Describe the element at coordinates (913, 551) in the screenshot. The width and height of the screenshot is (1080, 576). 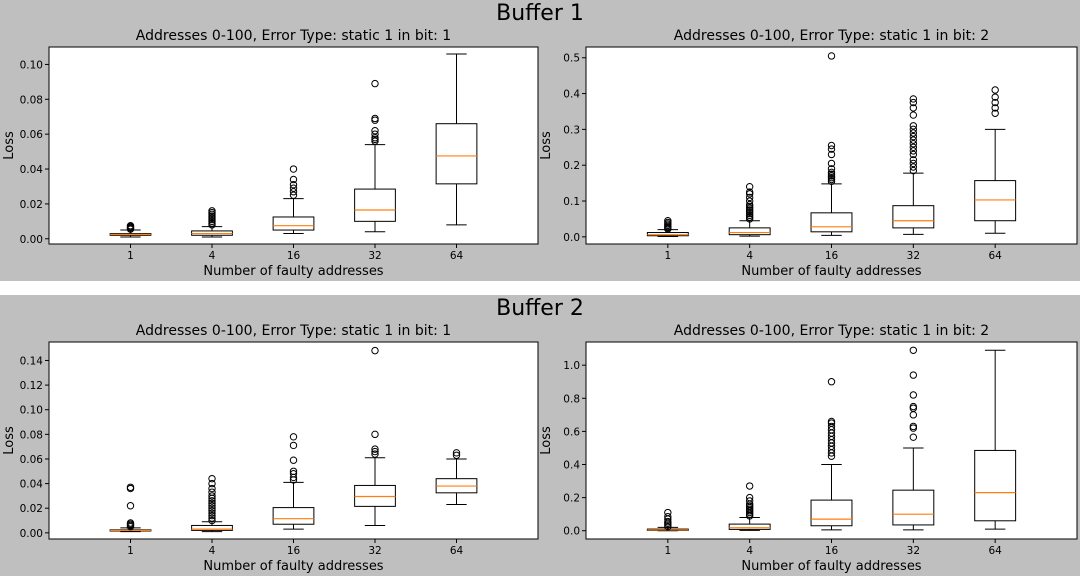
I see `x-tick-label: 32` at that location.